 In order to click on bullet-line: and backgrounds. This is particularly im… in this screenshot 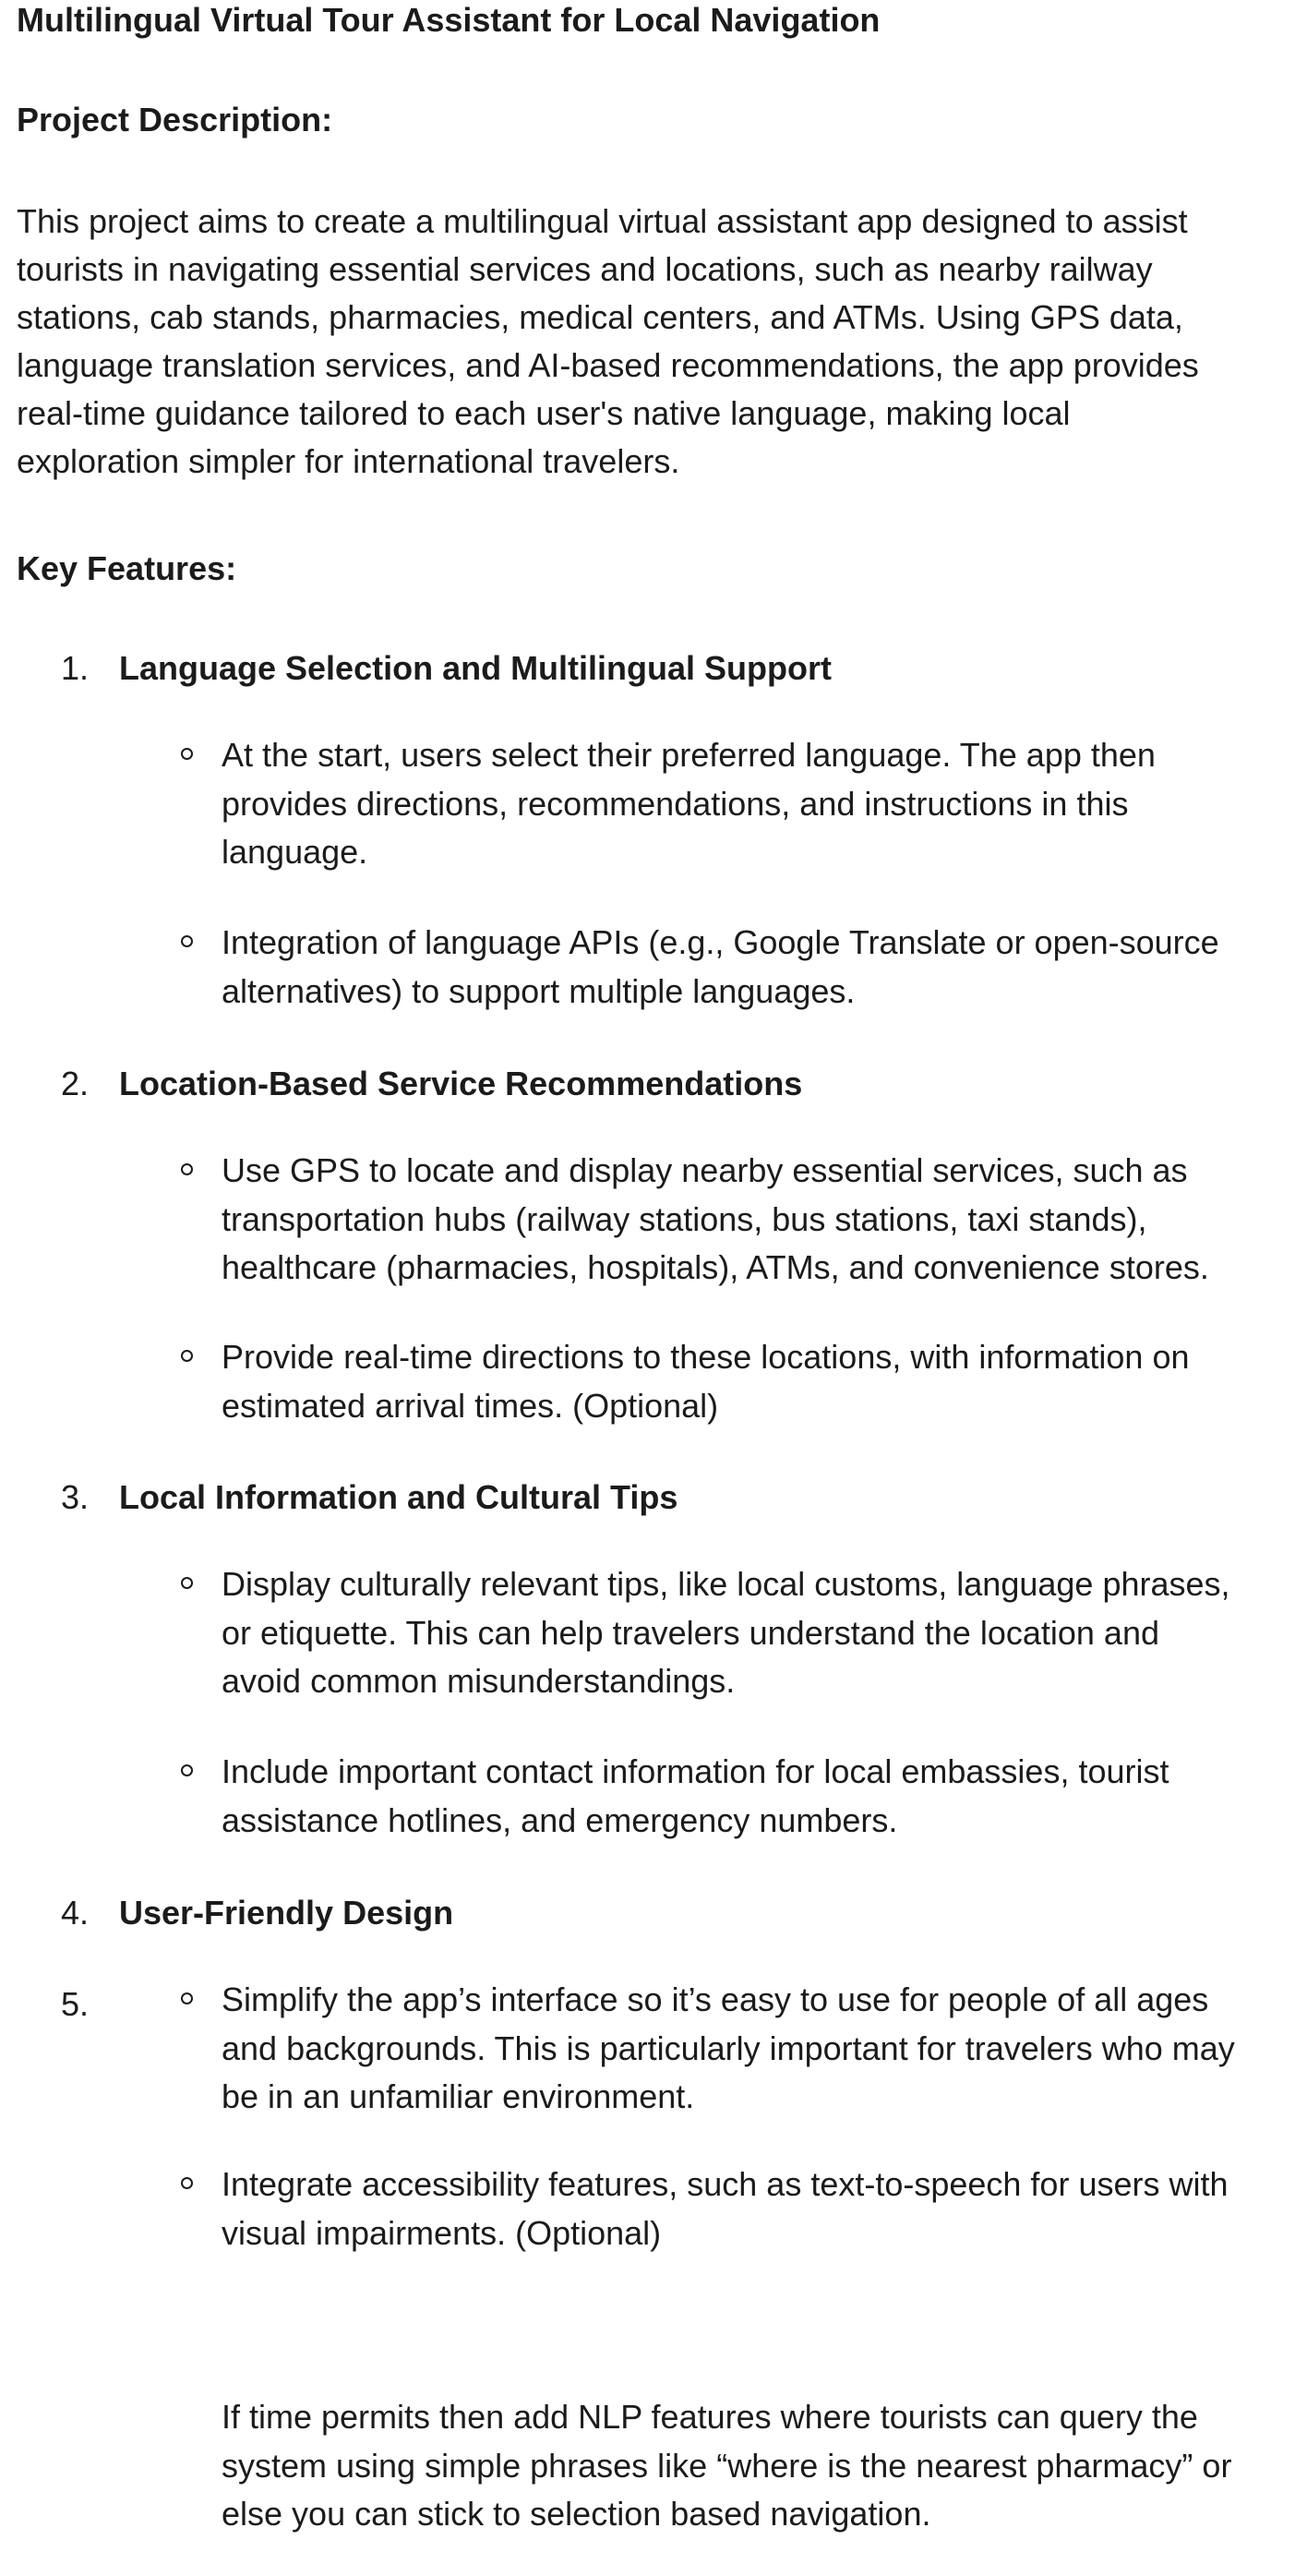, I will do `click(728, 2047)`.